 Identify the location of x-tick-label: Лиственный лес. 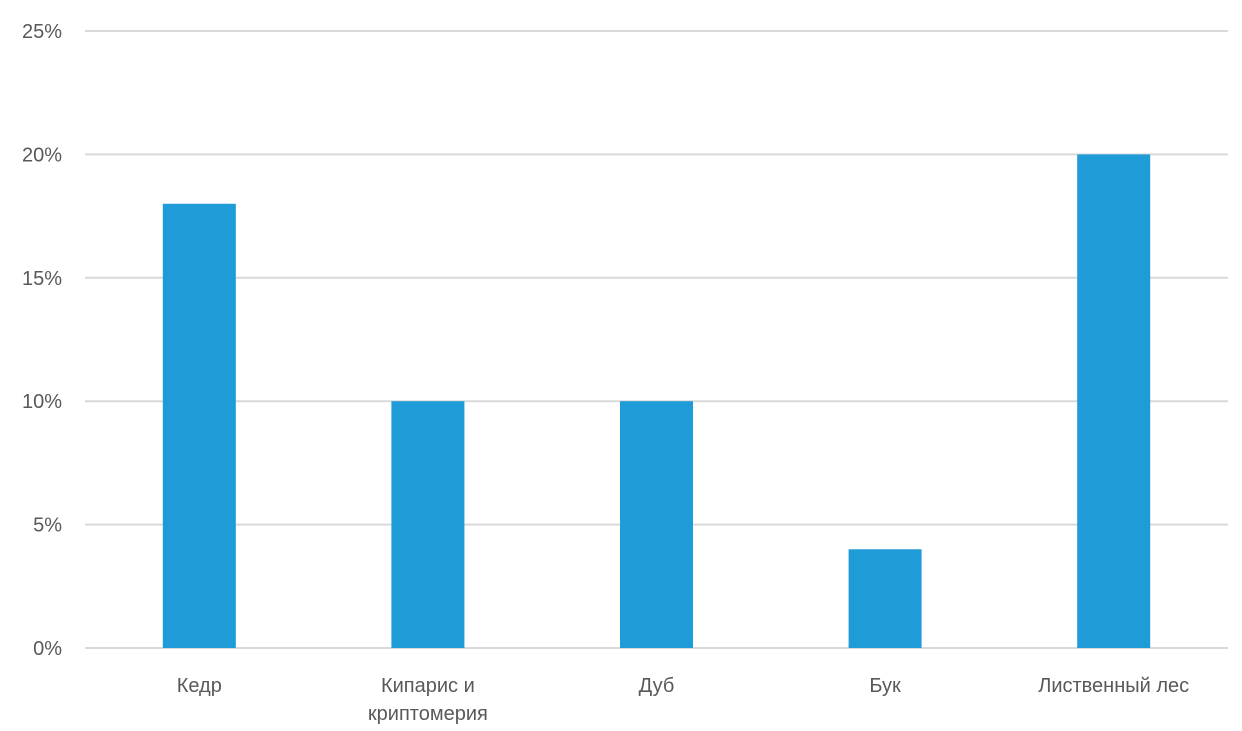
(1113, 686).